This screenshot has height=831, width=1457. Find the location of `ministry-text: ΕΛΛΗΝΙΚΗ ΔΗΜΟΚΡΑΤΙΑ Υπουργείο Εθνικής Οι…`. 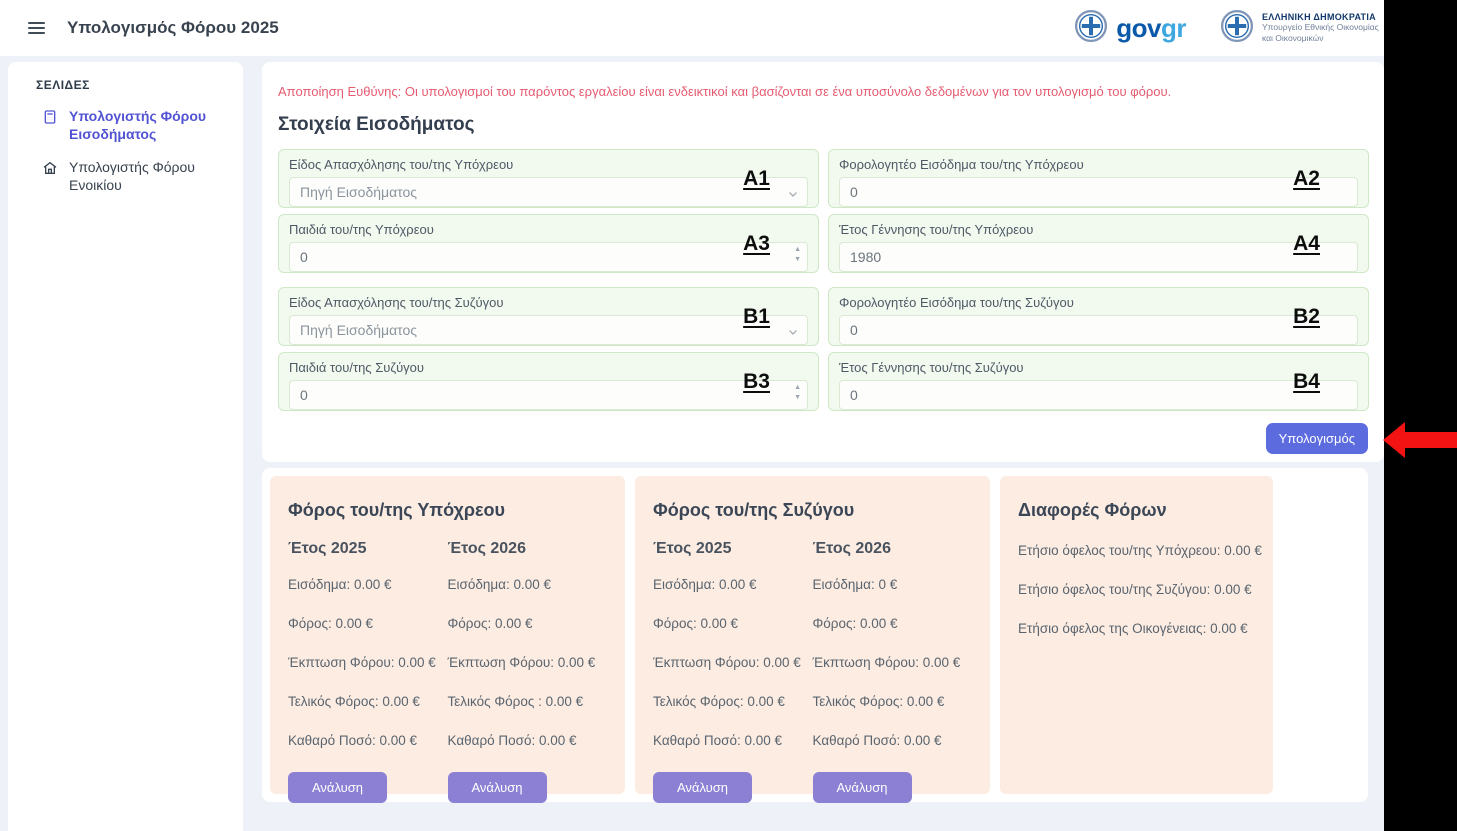

ministry-text: ΕΛΛΗΝΙΚΗ ΔΗΜΟΚΡΑΤΙΑ Υπουργείο Εθνικής Οι… is located at coordinates (1320, 27).